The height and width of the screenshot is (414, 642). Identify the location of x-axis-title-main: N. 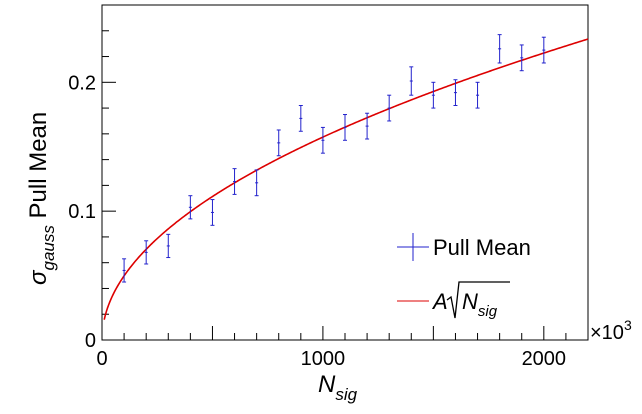
(327, 384).